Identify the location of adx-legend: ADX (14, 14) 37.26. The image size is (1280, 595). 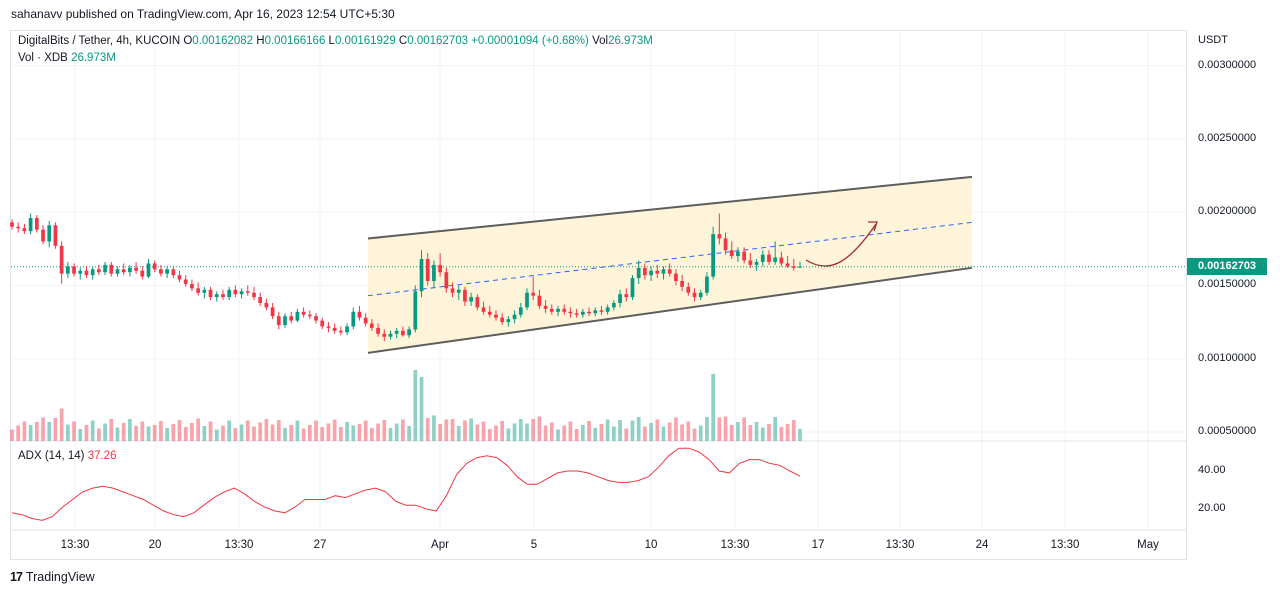
(67, 456).